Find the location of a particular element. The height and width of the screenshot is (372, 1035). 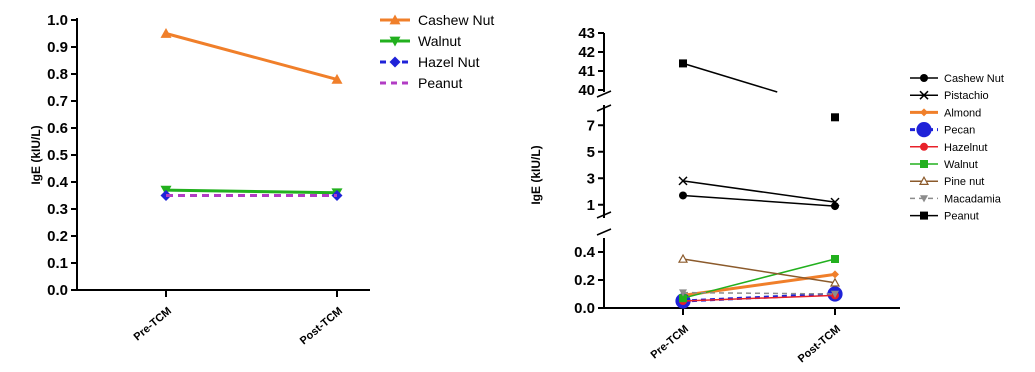

y-tick-label: 1 is located at coordinates (591, 205).